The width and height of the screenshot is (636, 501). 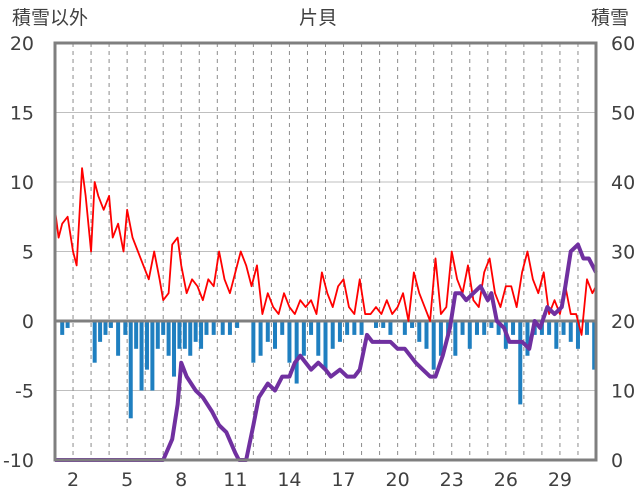 I want to click on right-tick-label: 0, so click(x=617, y=461).